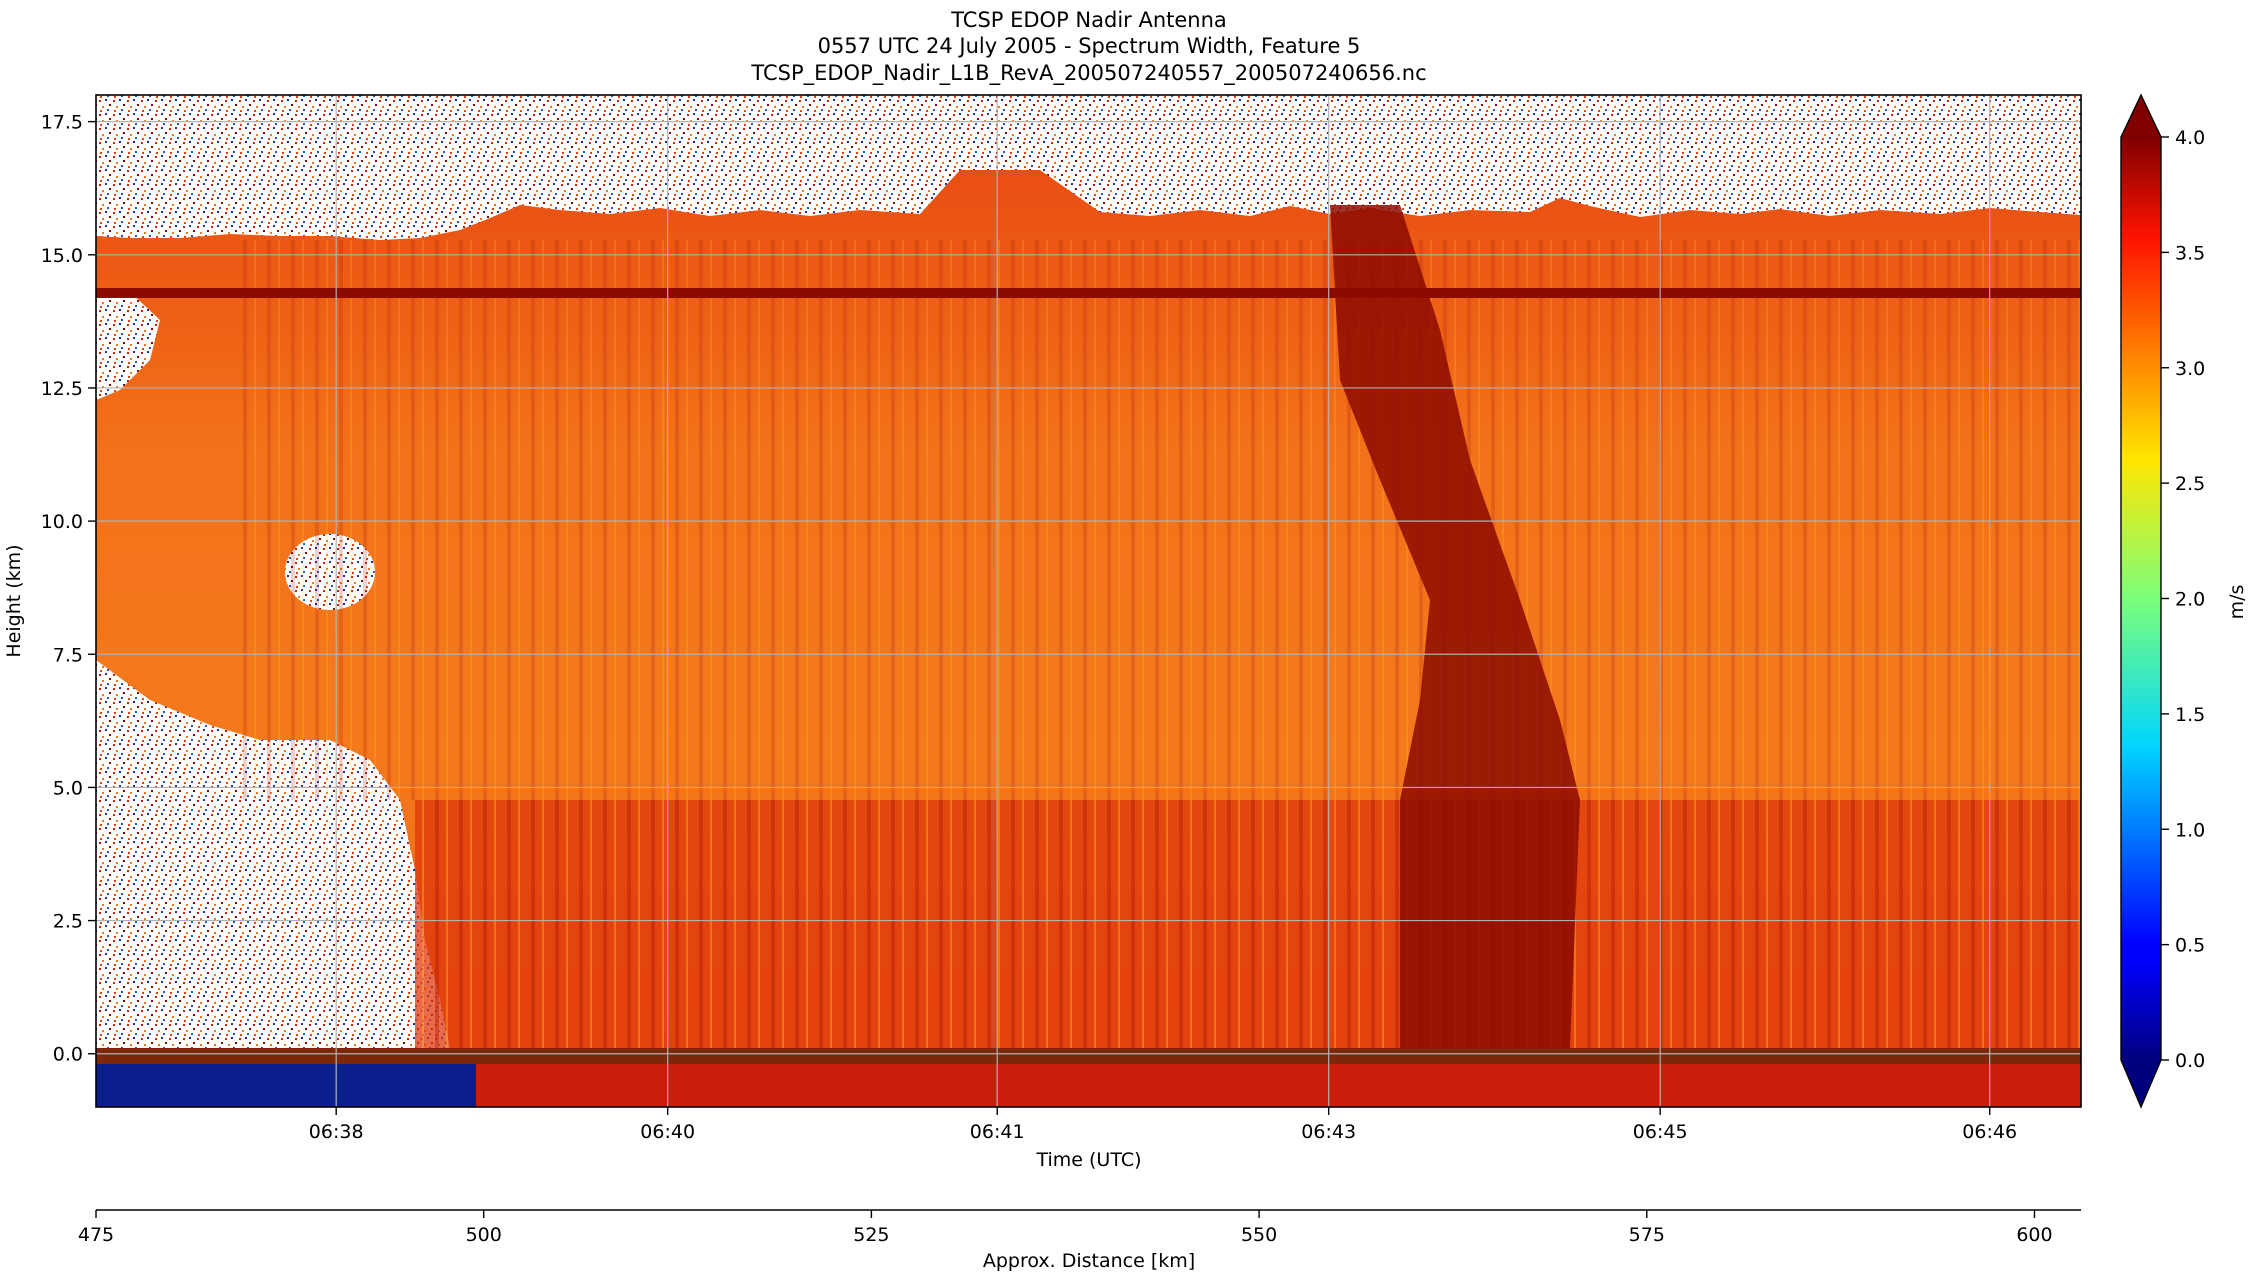 The width and height of the screenshot is (2250, 1275). What do you see at coordinates (1088, 20) in the screenshot?
I see `chart-title-line-1: TCSP EDOP Nadir Antenna` at bounding box center [1088, 20].